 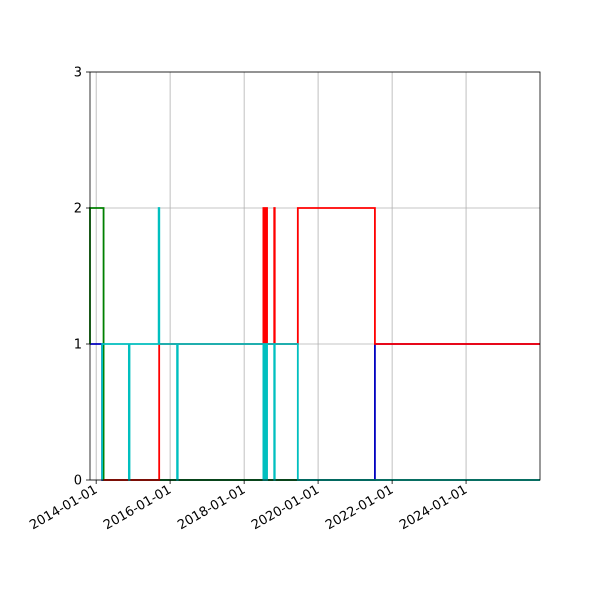 I want to click on y-tick-label: 3, so click(x=78, y=73).